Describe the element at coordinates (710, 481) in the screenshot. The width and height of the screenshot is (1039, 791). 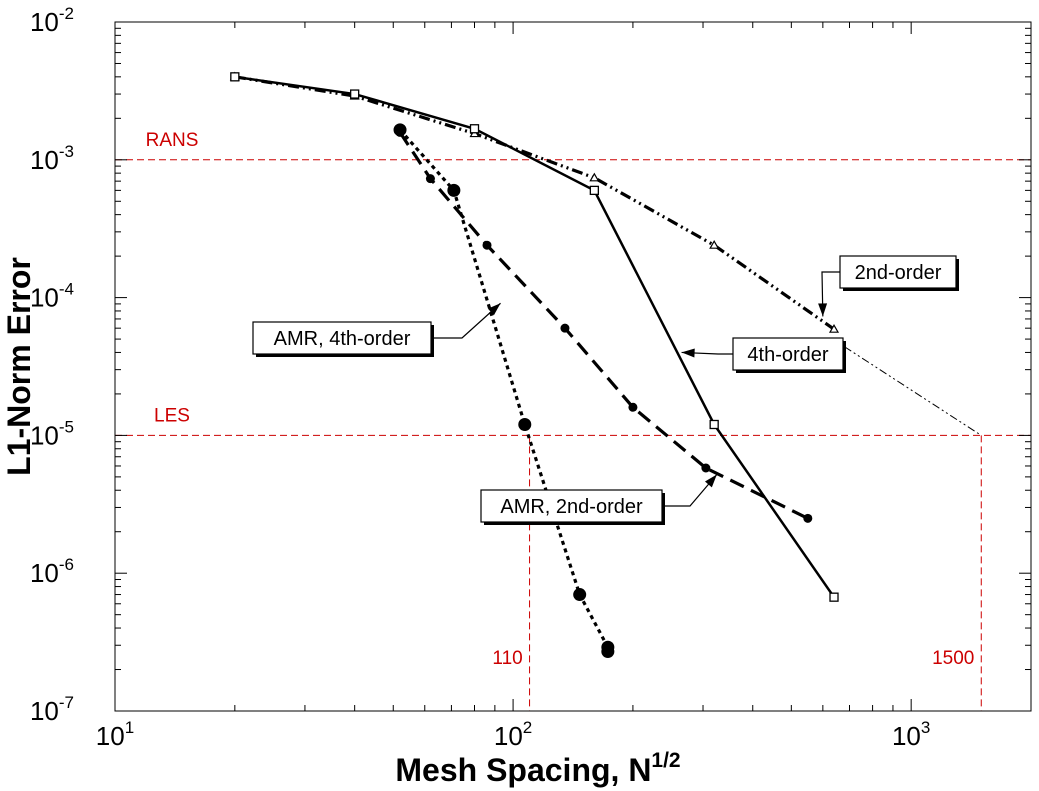
I see `annotation-arrowhead-amr-2nd-order` at that location.